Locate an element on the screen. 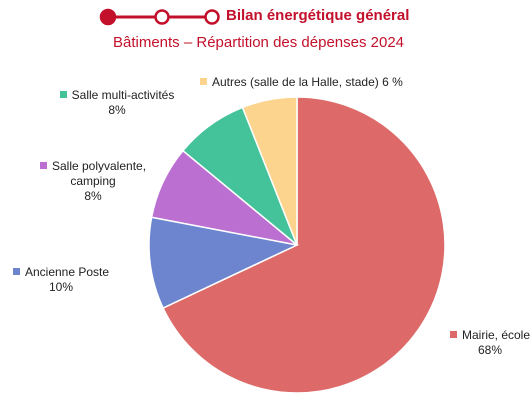 The height and width of the screenshot is (407, 531). slice-label: Autres (salle de la Halle, stade) 6 % is located at coordinates (315, 82).